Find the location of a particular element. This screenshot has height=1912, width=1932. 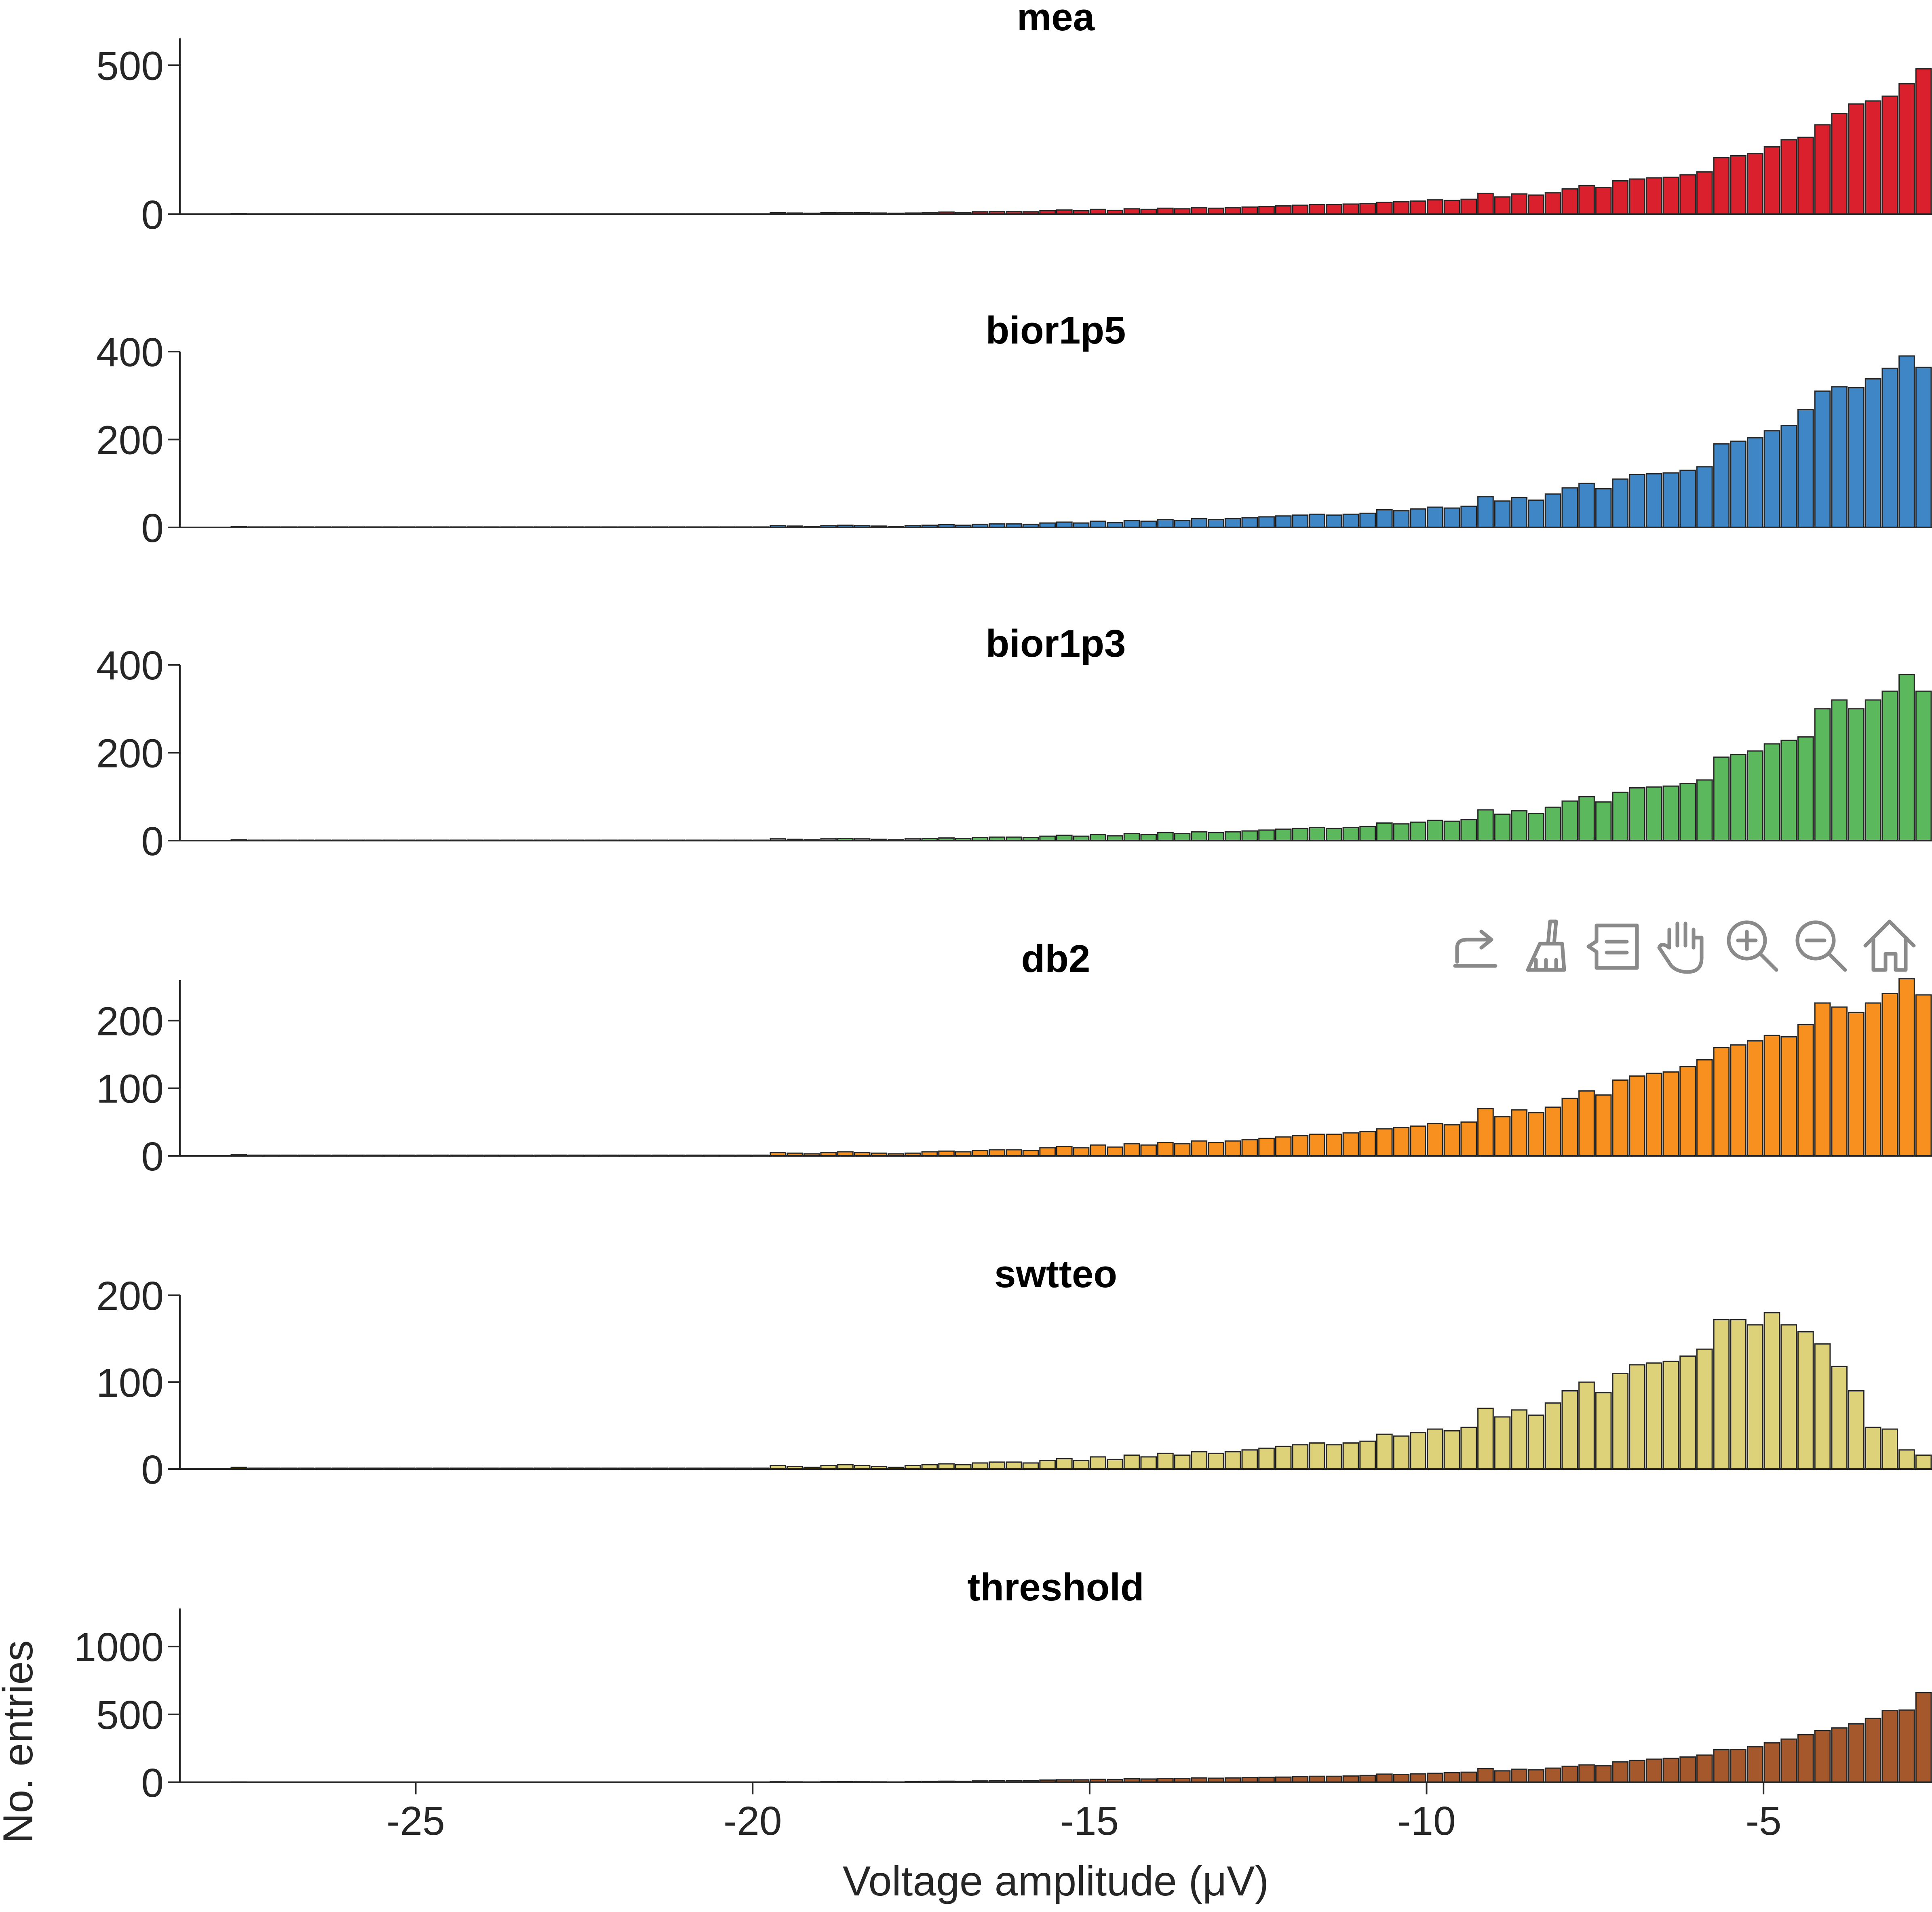

data-tips-icon is located at coordinates (1614, 945).